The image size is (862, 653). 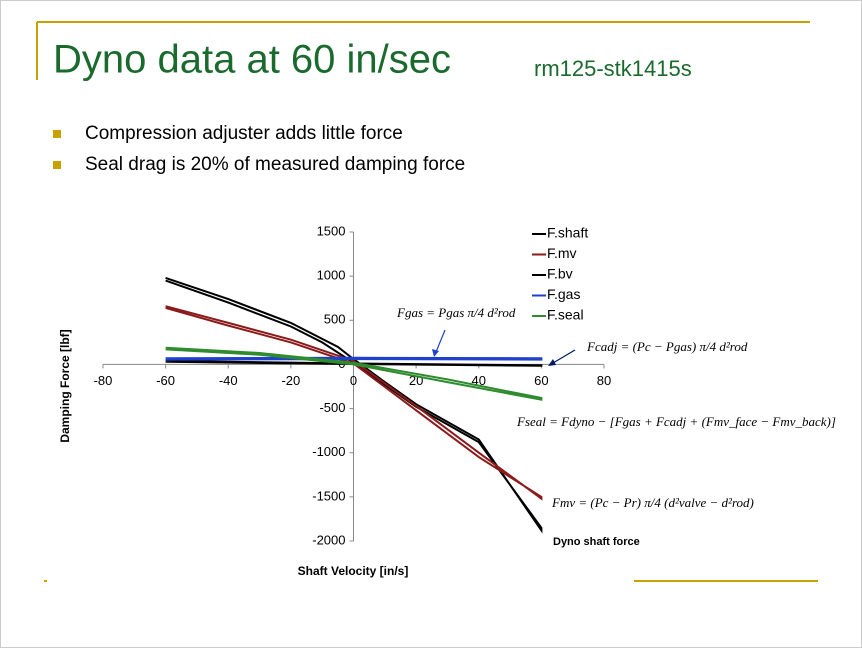 I want to click on y-tick-label: -1500, so click(x=328, y=495).